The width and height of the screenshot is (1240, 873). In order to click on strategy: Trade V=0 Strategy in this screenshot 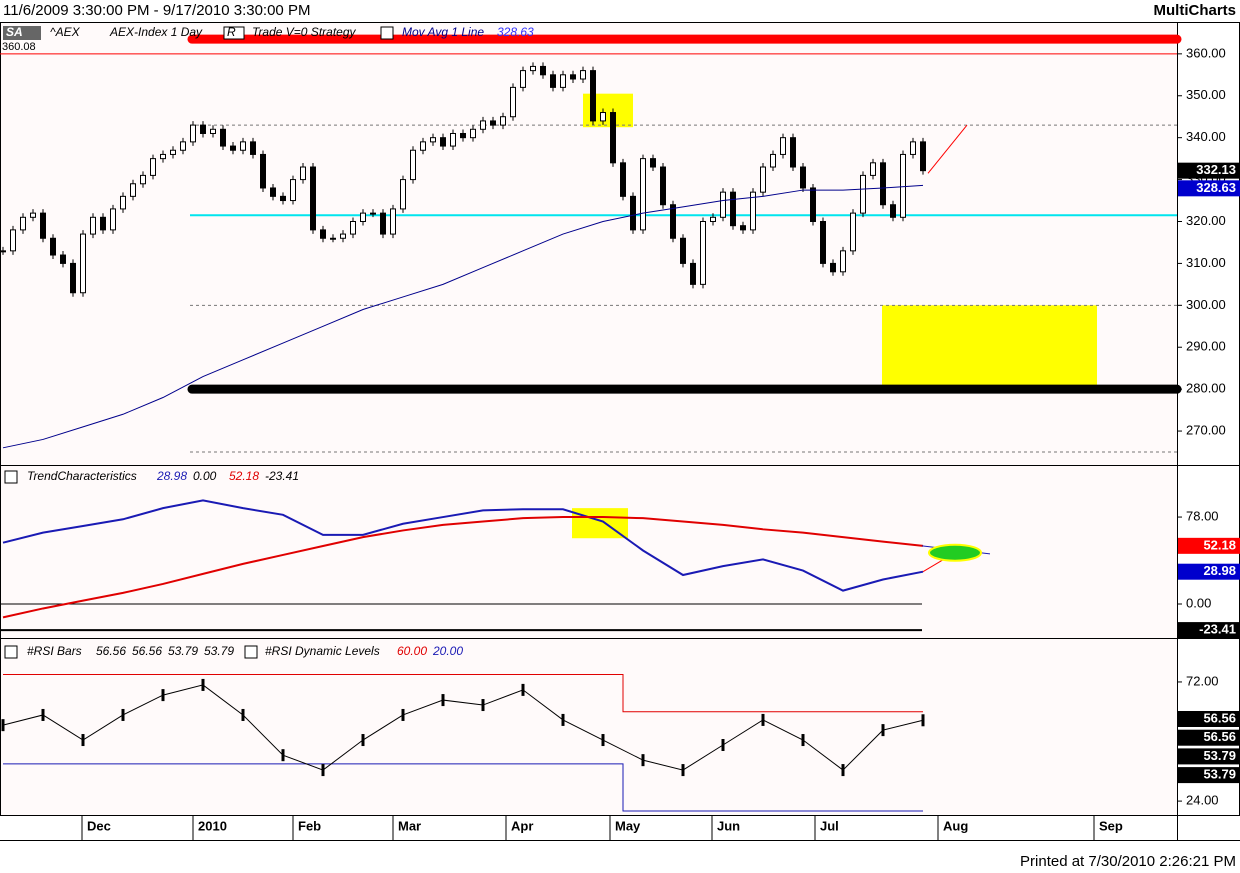, I will do `click(304, 32)`.